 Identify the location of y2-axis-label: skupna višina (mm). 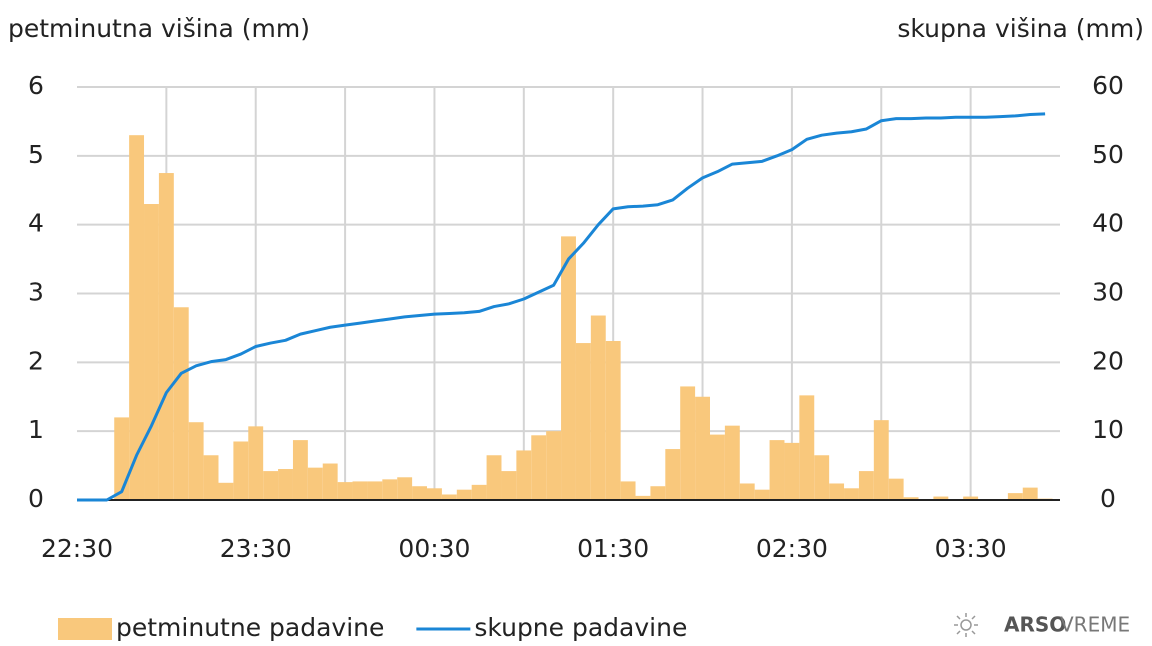
(1020, 28).